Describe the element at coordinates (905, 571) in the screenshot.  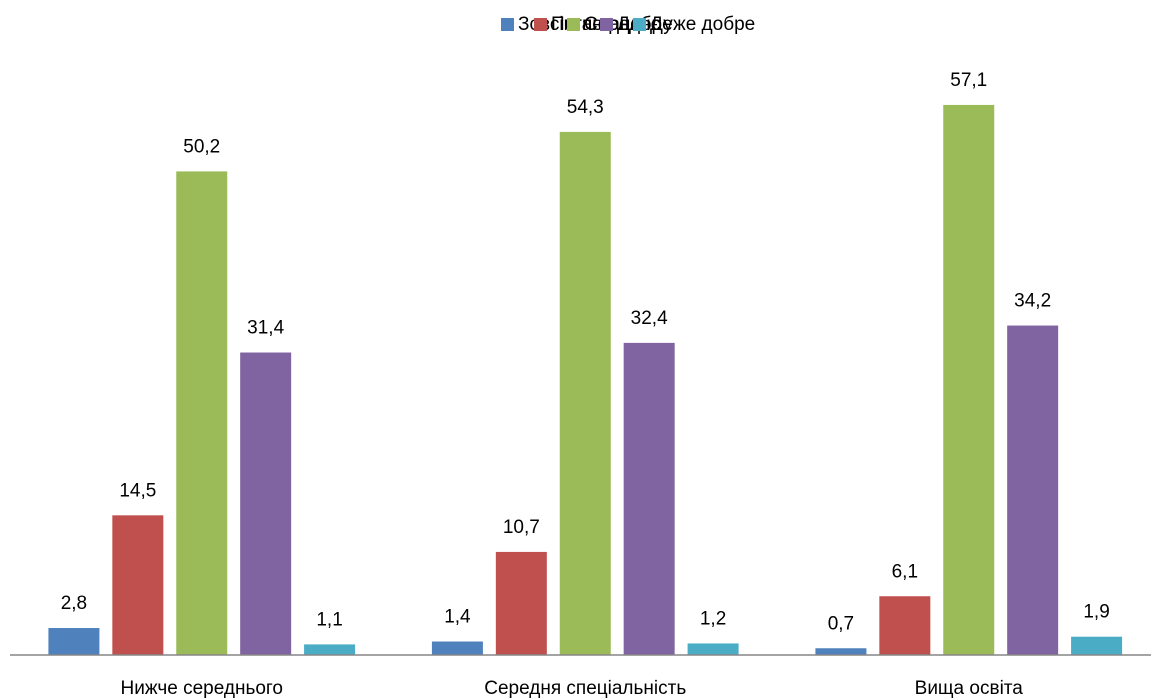
I see `data-label: 6,1` at that location.